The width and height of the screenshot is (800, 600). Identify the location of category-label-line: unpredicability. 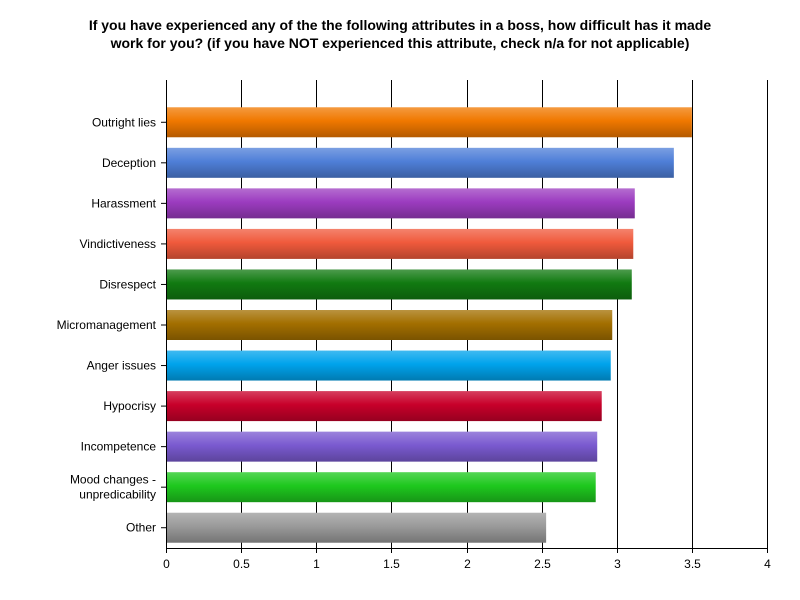
(117, 495).